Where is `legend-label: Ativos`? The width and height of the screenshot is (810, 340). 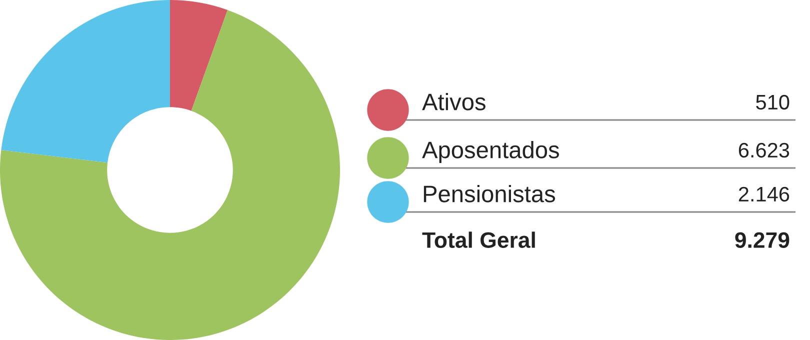
legend-label: Ativos is located at coordinates (454, 101).